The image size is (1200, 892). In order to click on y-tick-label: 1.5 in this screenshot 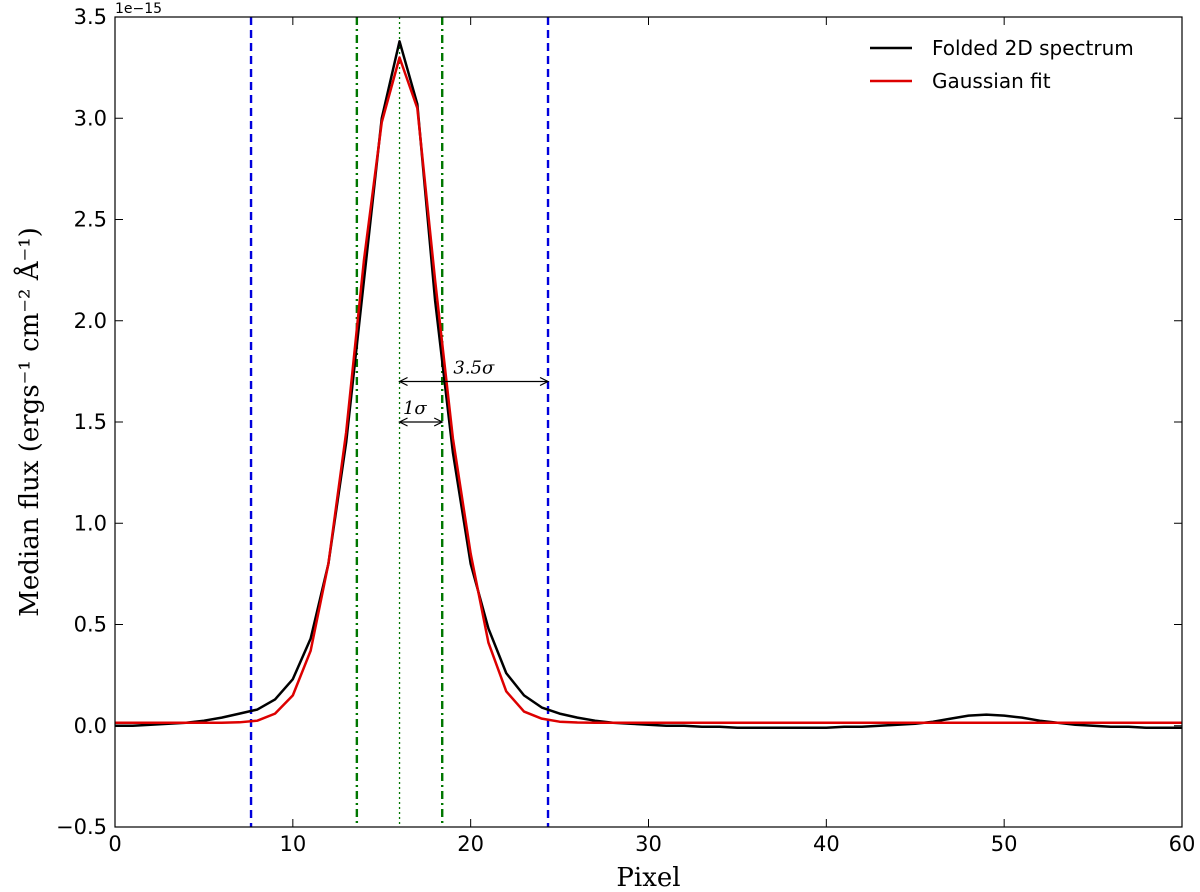, I will do `click(90, 422)`.